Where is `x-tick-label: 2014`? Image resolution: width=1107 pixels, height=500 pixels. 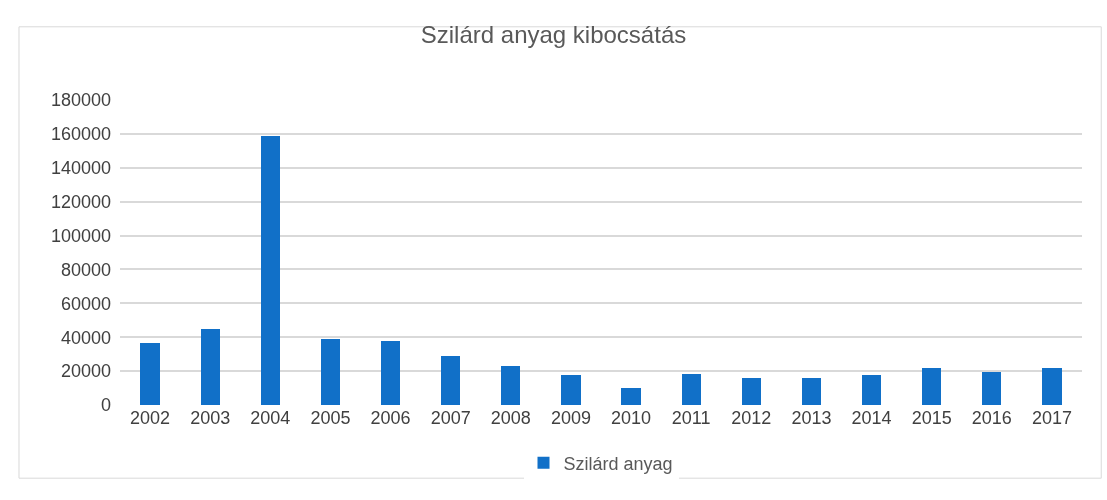
x-tick-label: 2014 is located at coordinates (871, 418).